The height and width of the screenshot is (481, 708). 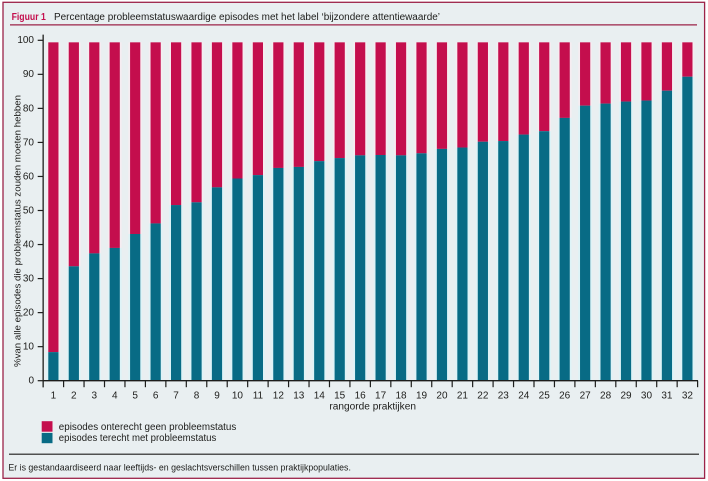 What do you see at coordinates (74, 395) in the screenshot?
I see `svg-text: 2` at bounding box center [74, 395].